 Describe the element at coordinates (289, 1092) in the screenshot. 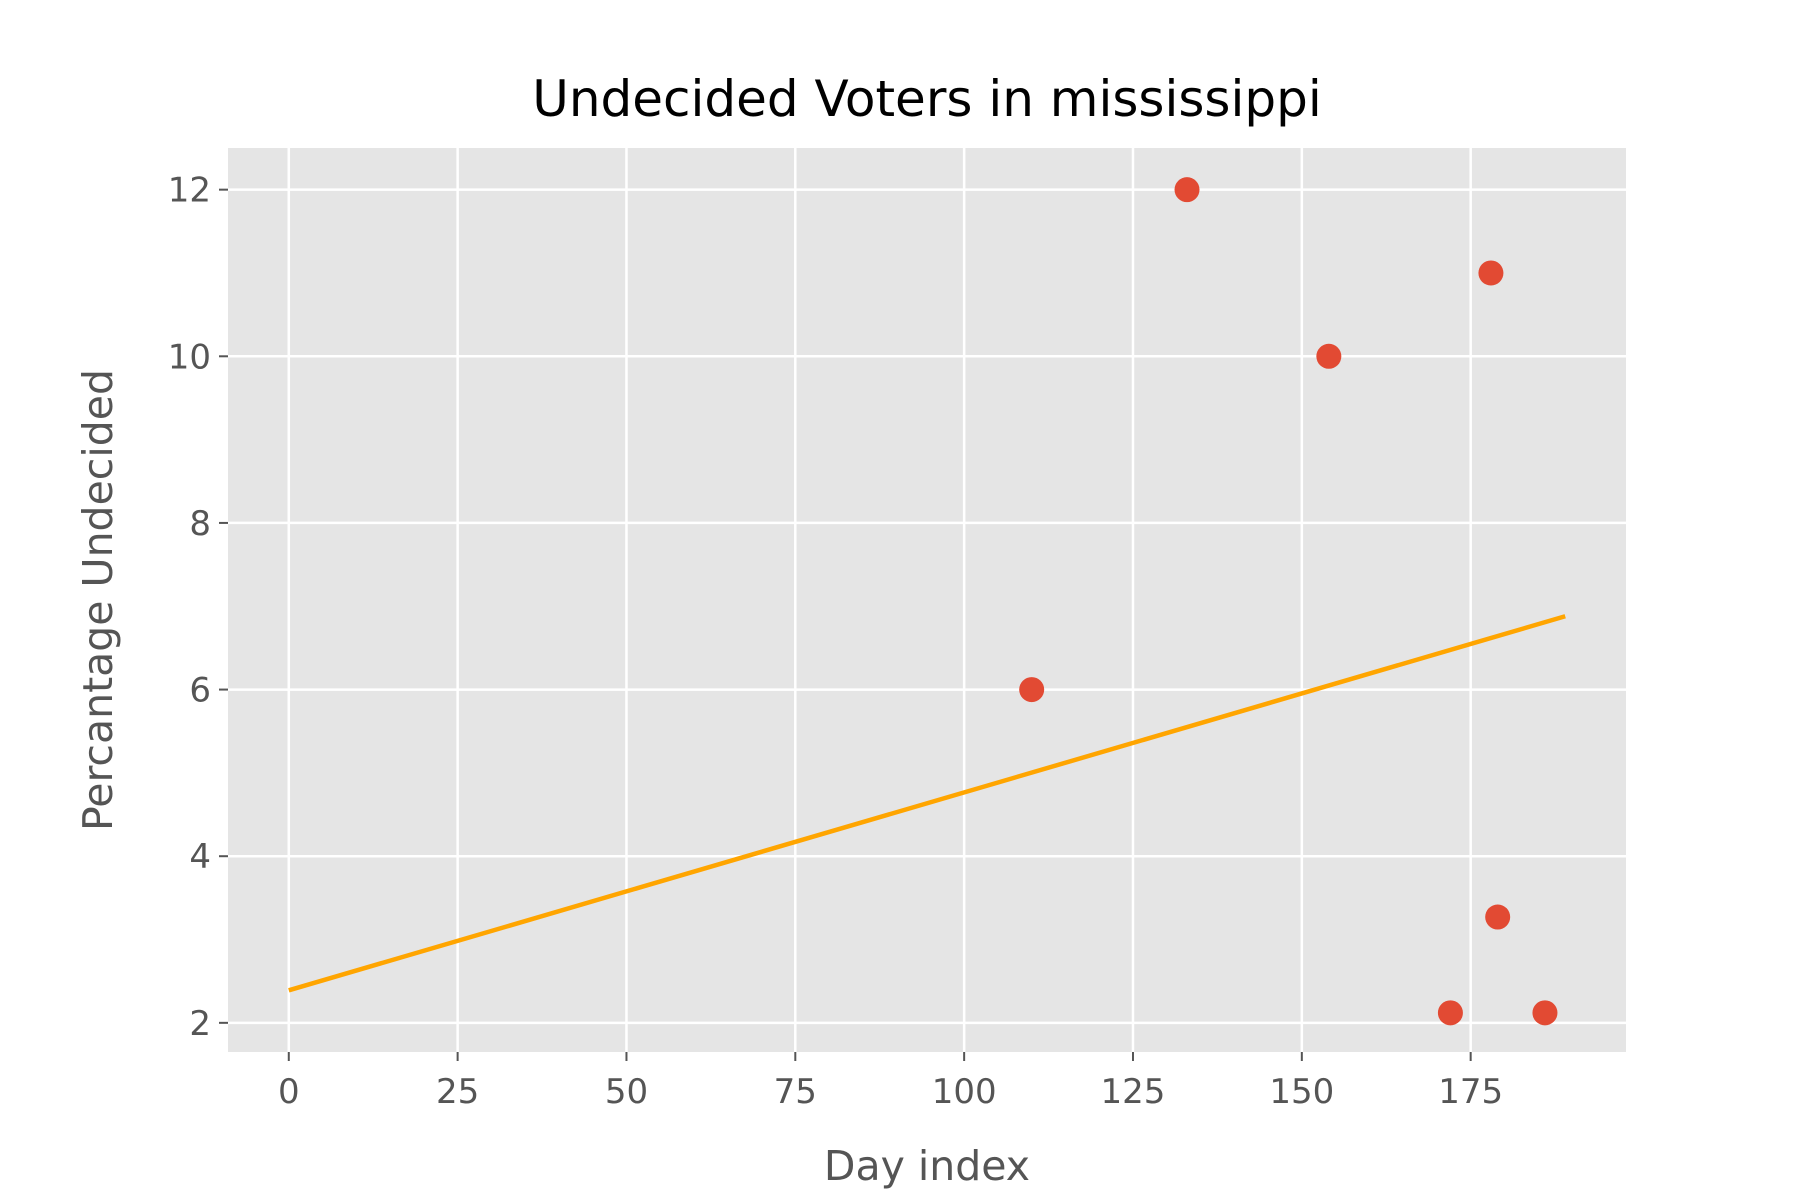

I see `x-tick-label: 0` at that location.